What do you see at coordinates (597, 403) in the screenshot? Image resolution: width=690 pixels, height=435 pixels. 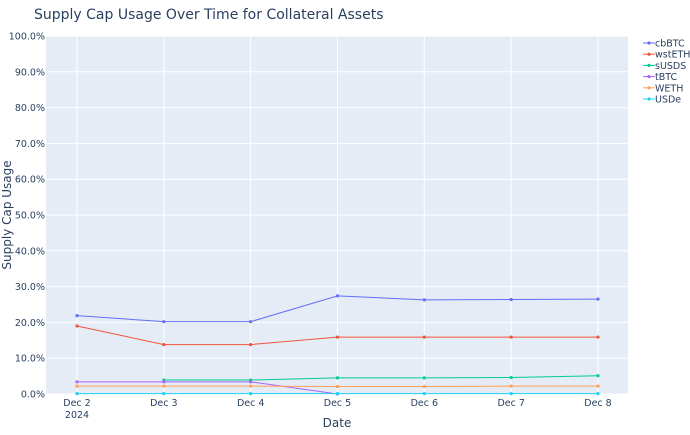 I see `x-tick-label: Dec 8` at bounding box center [597, 403].